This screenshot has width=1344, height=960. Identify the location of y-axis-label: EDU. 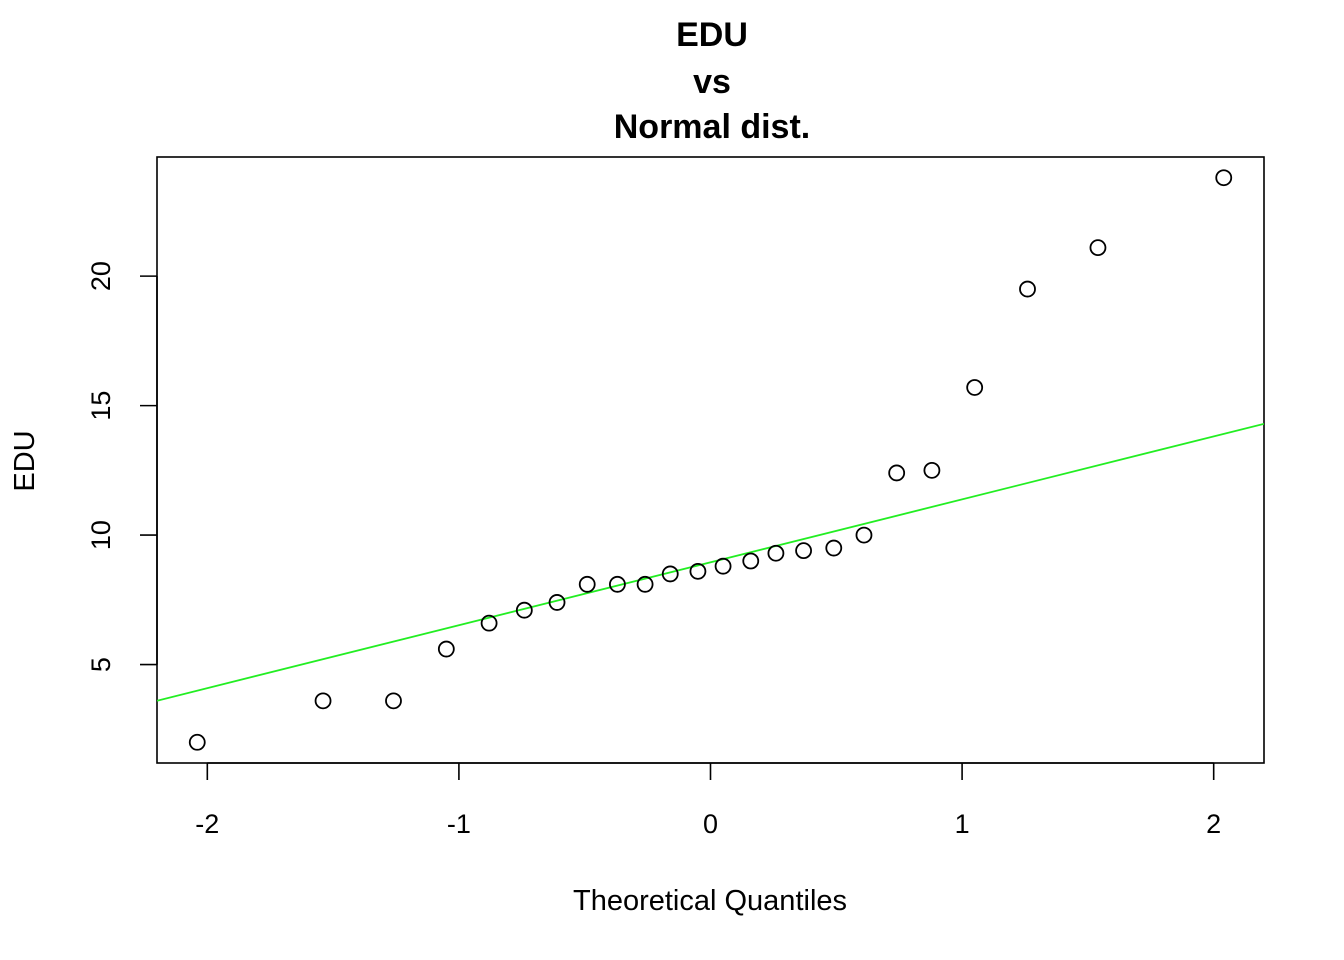
(25, 460).